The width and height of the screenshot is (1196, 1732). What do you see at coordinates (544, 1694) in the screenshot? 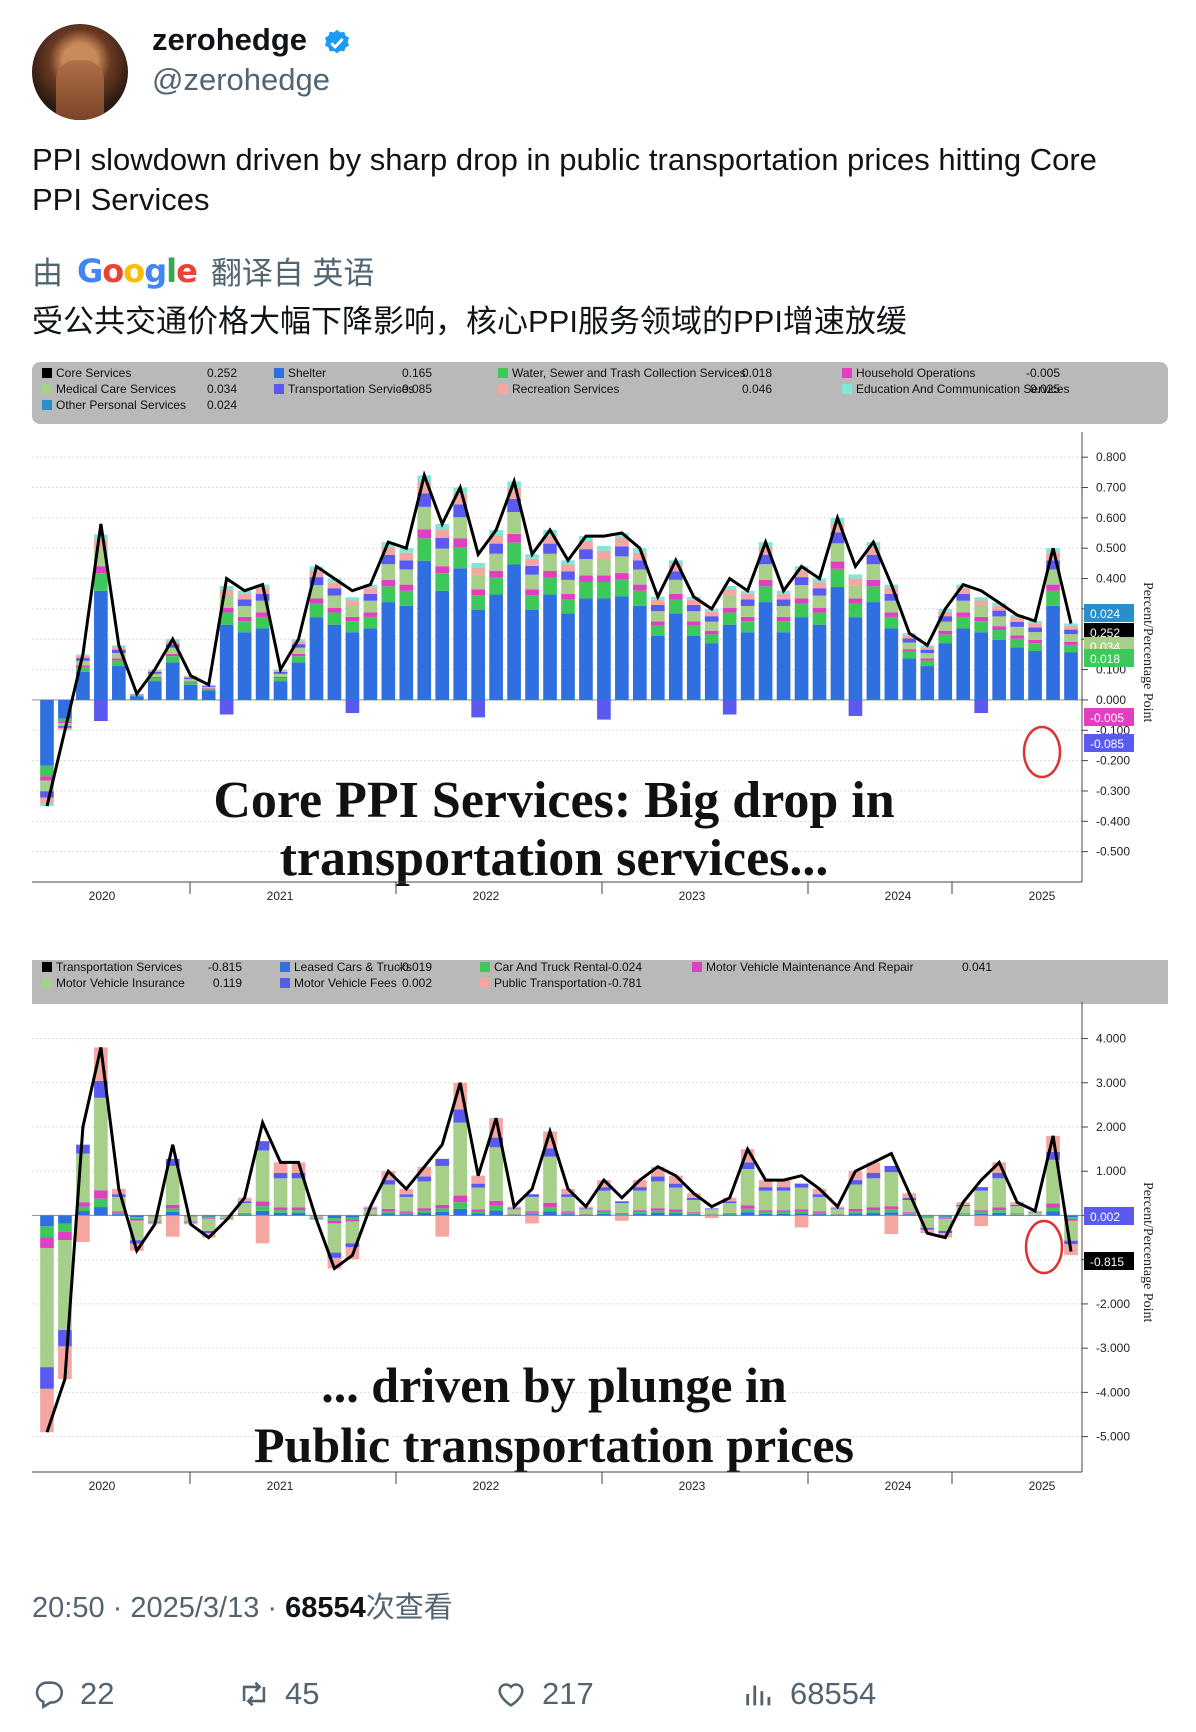
I see `like-button: 217` at bounding box center [544, 1694].